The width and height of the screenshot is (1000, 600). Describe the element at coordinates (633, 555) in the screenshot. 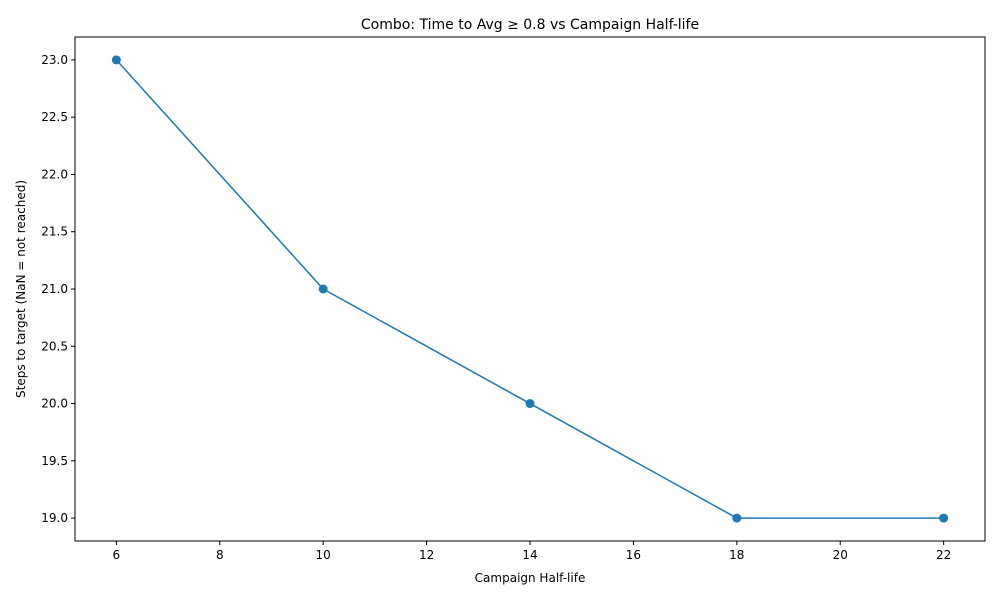

I see `x-tick-label: 16` at that location.